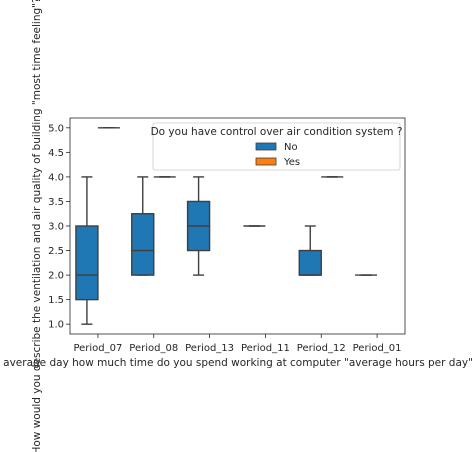  I want to click on legend-swatch-yes, so click(266, 161).